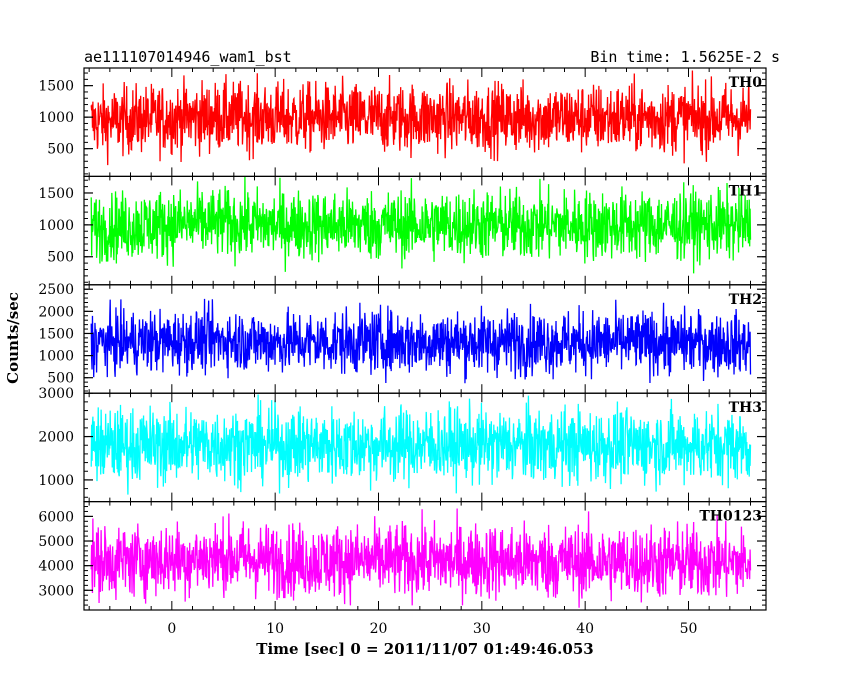 The height and width of the screenshot is (680, 850). I want to click on panel-label-th0: TH0, so click(746, 83).